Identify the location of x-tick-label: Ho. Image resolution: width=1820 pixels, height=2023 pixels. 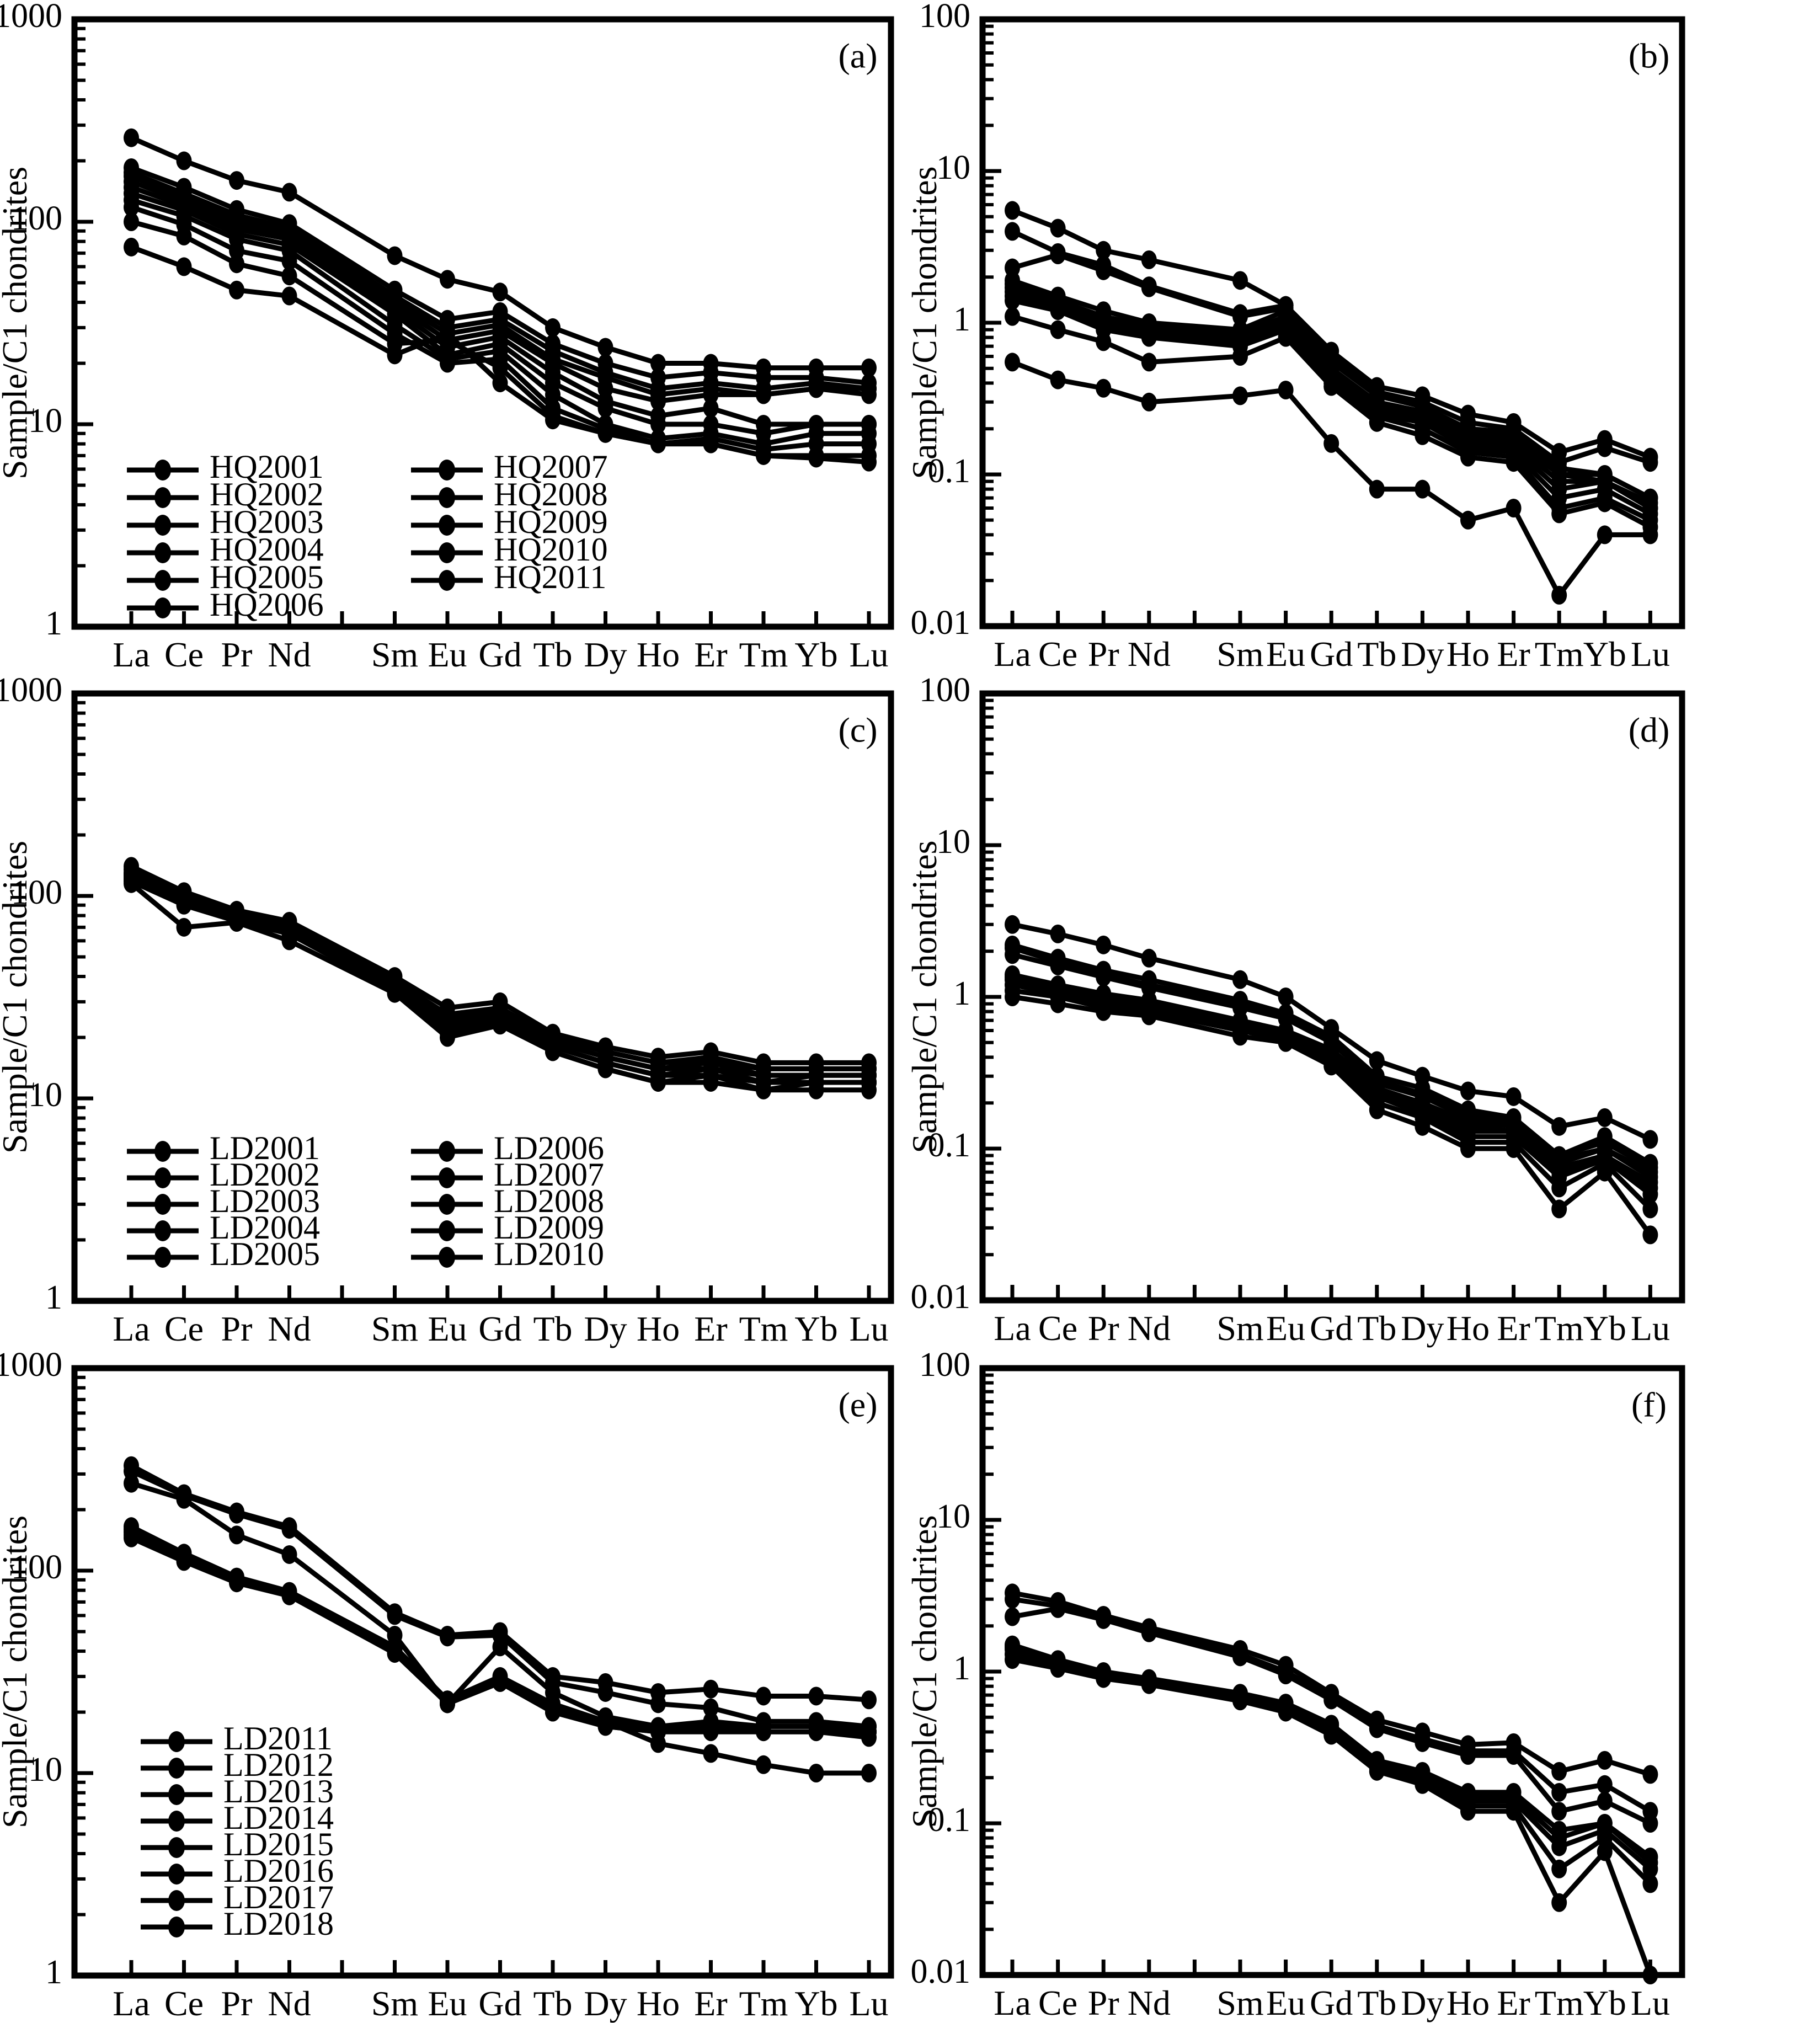
(658, 1328).